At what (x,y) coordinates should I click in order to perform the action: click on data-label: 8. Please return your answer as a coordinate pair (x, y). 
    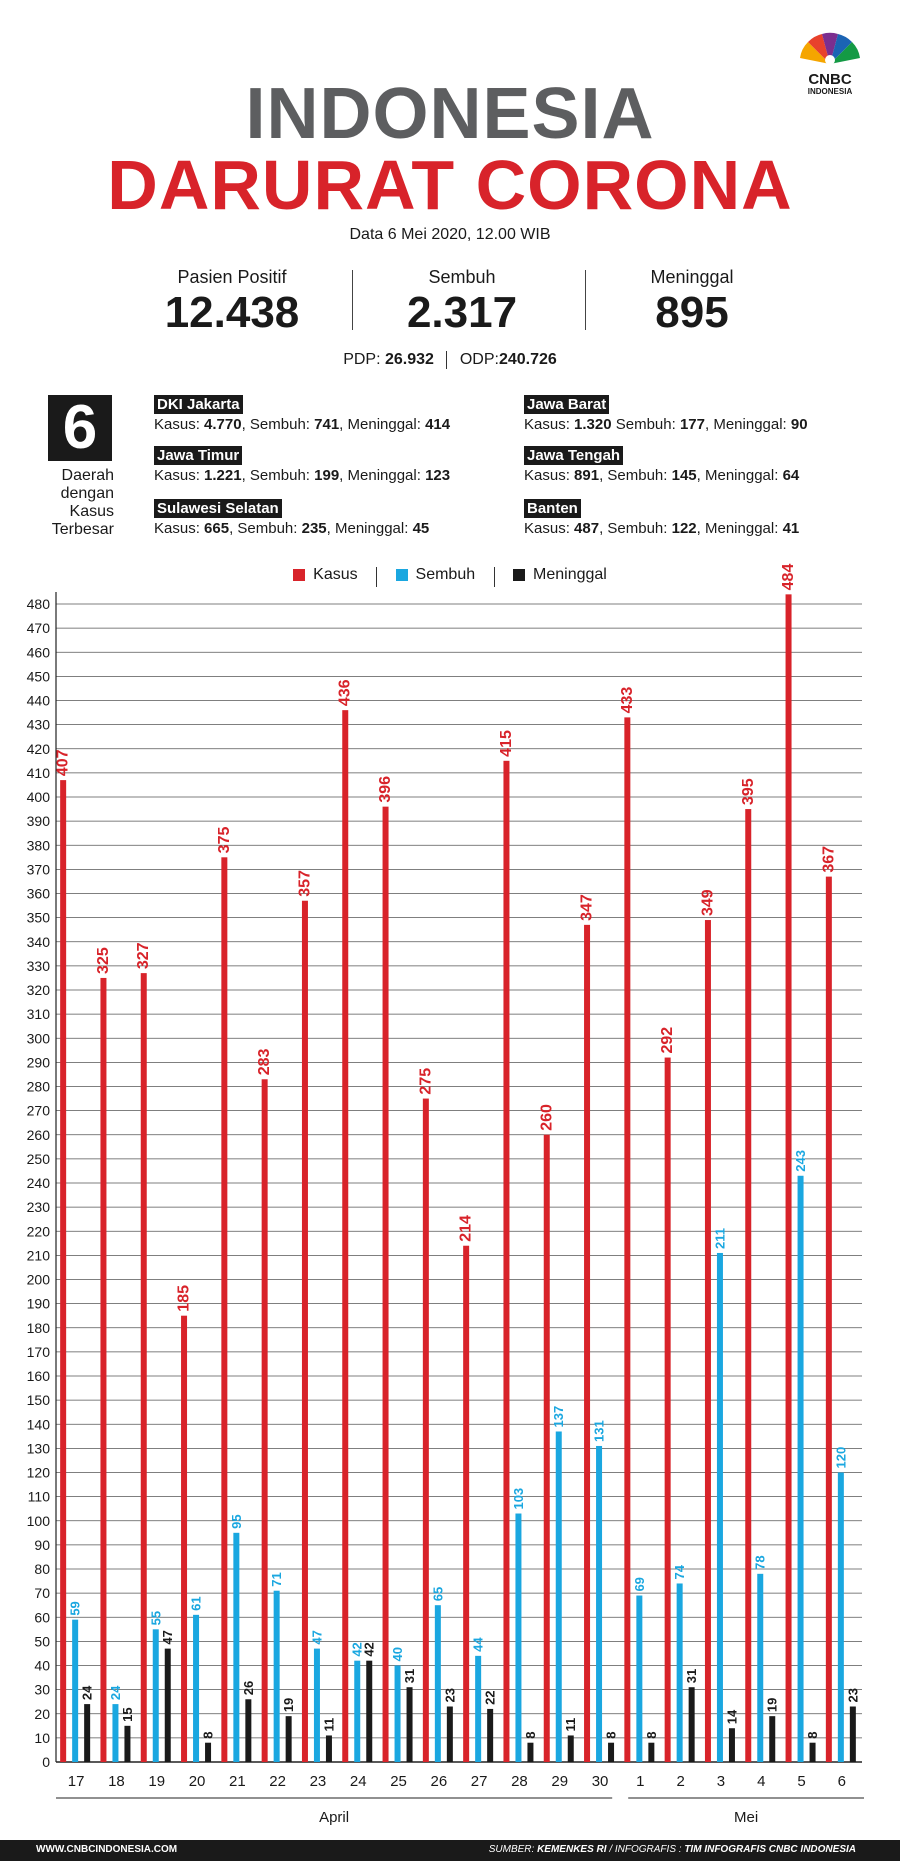
    Looking at the image, I should click on (812, 1734).